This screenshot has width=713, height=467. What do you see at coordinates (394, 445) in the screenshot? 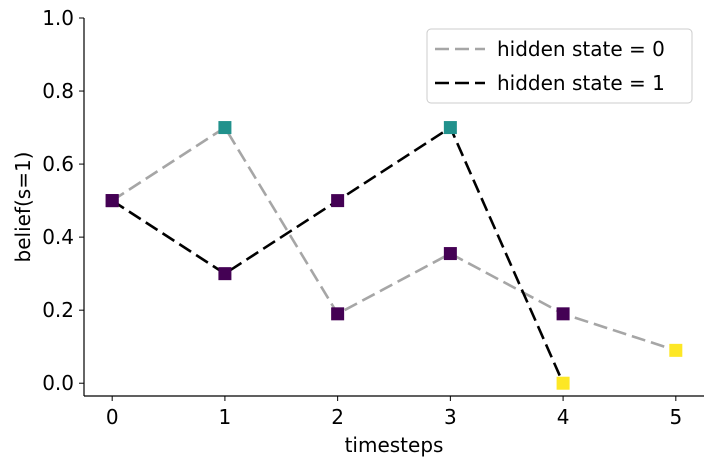
I see `x-axis-label: timesteps` at bounding box center [394, 445].